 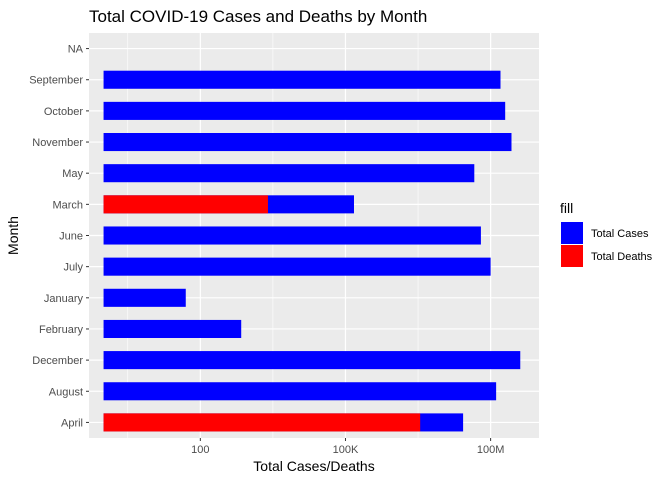 What do you see at coordinates (258, 16) in the screenshot?
I see `chart-title: Total COVID-19 Cases and Deaths by Month` at bounding box center [258, 16].